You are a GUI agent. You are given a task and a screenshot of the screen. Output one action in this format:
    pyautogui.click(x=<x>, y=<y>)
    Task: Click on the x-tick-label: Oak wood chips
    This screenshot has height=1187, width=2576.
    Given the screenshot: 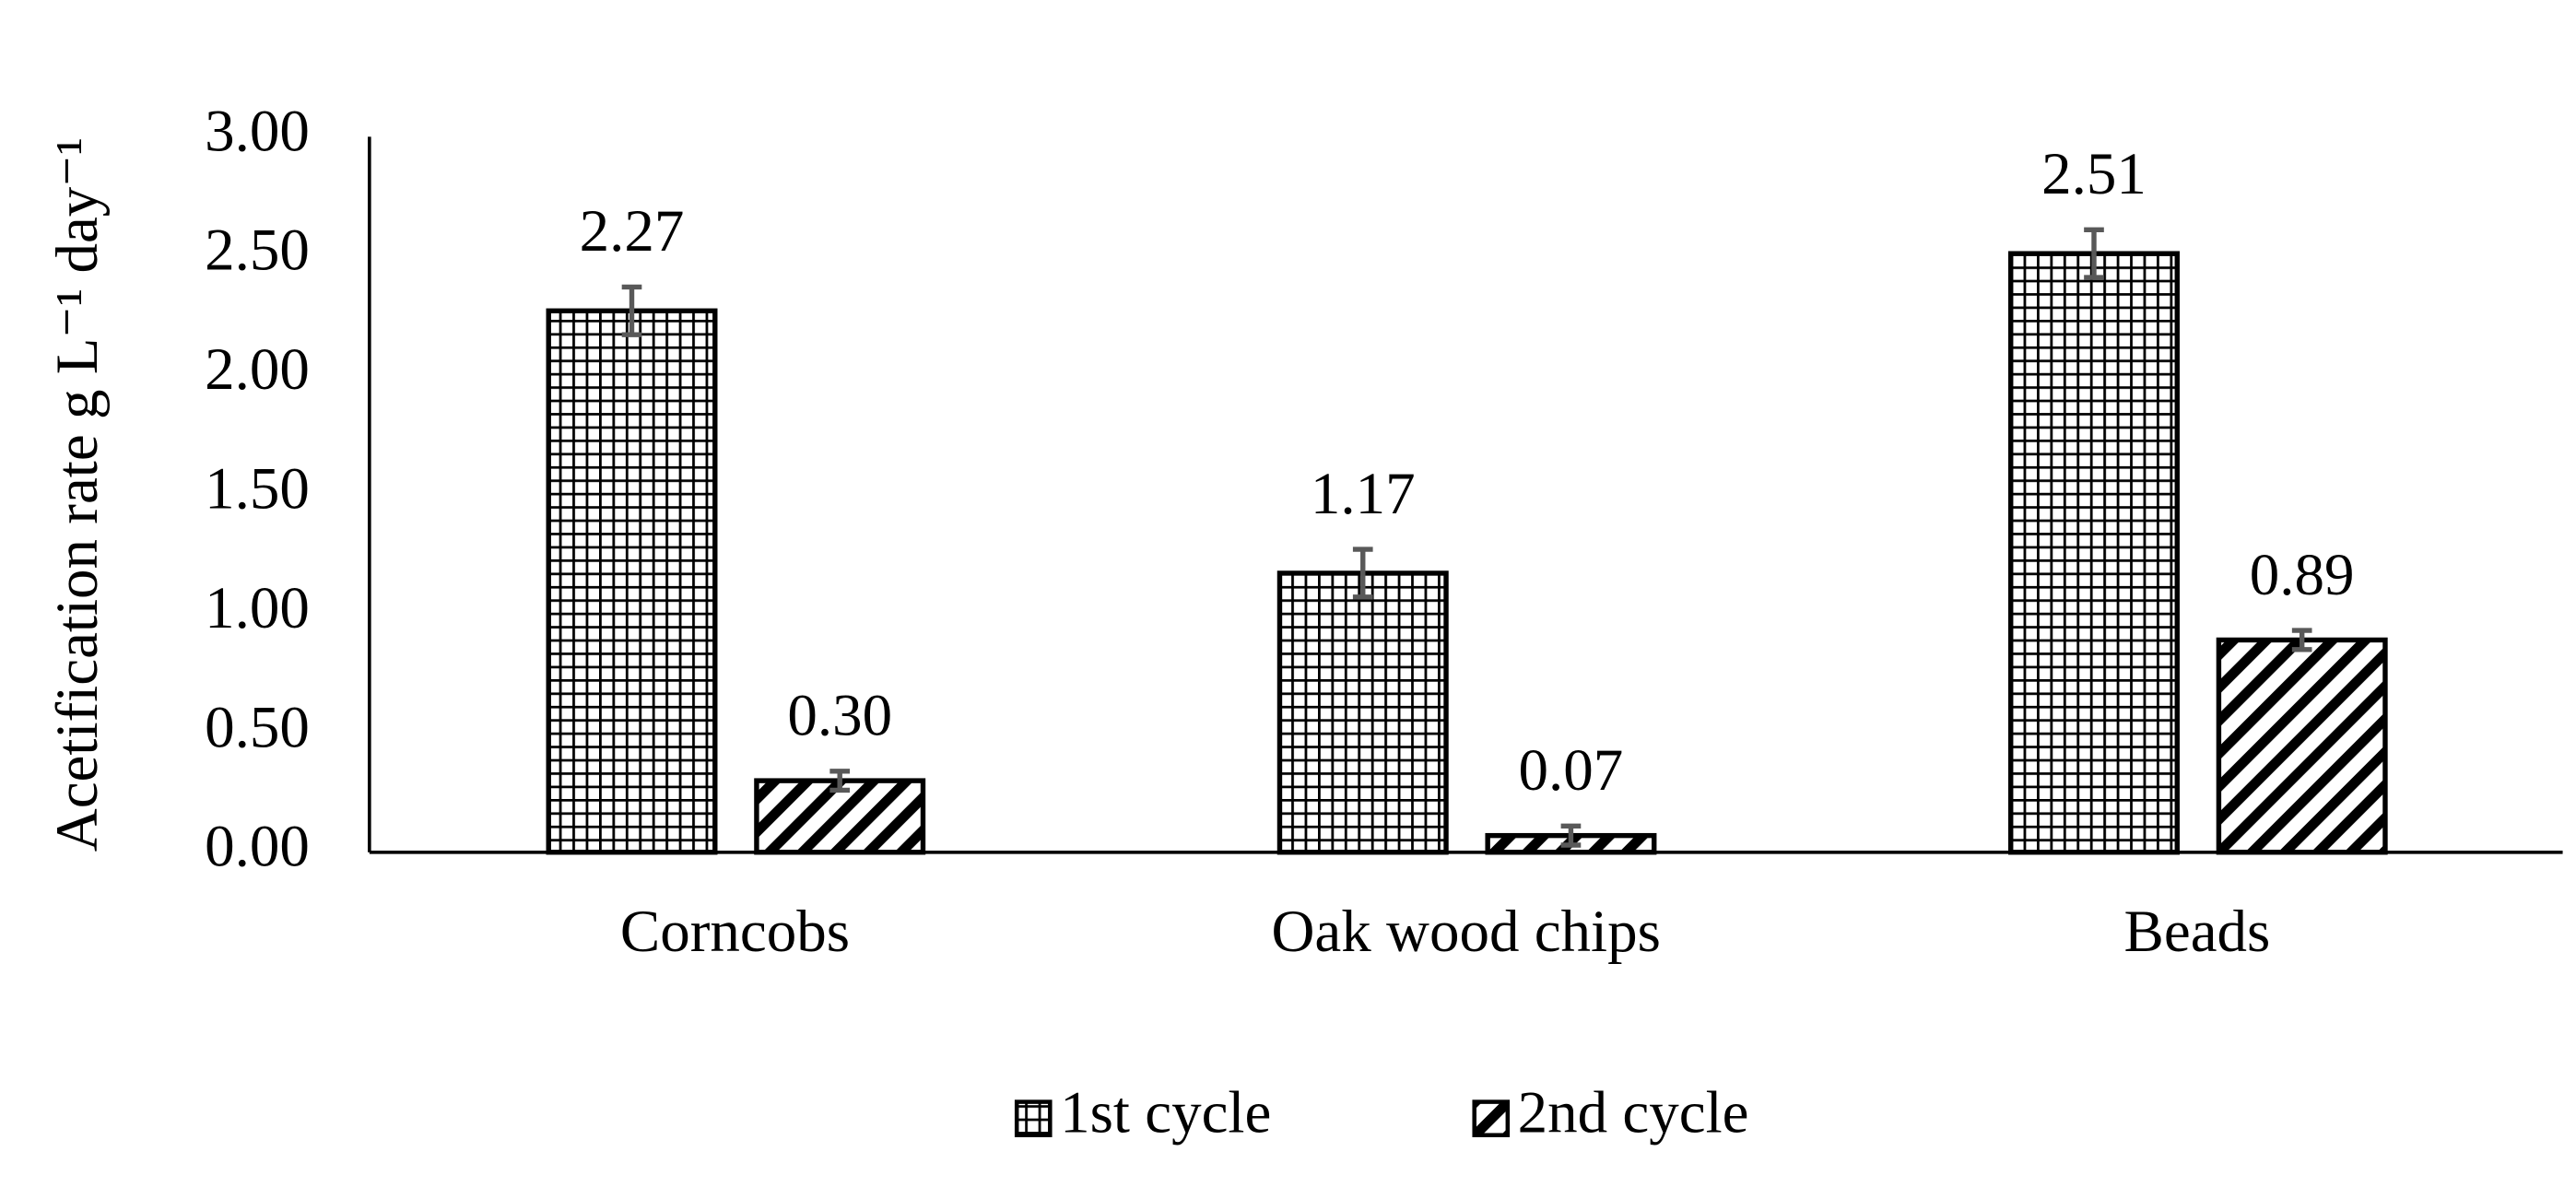 What is the action you would take?
    pyautogui.click(x=1465, y=932)
    